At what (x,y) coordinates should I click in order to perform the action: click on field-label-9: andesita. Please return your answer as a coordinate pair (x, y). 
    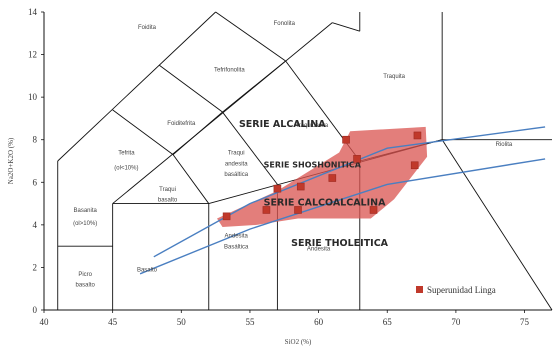
    Looking at the image, I should click on (236, 164).